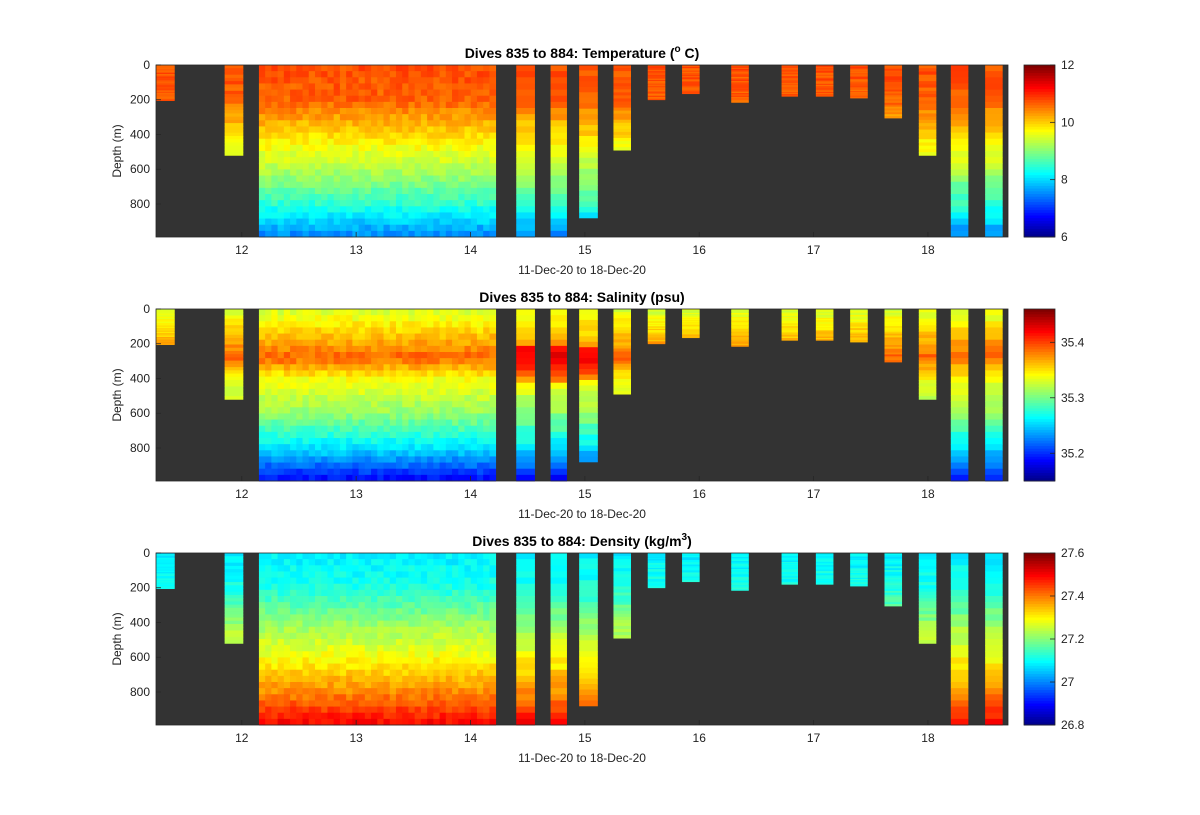 Image resolution: width=1200 pixels, height=815 pixels. What do you see at coordinates (471, 494) in the screenshot?
I see `x-tick-label: 14` at bounding box center [471, 494].